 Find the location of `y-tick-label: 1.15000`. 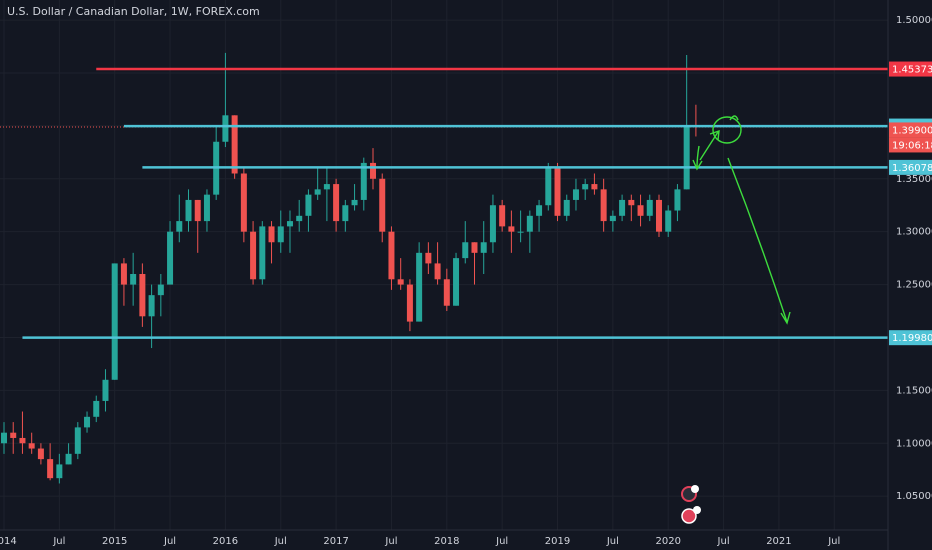

y-tick-label: 1.15000 is located at coordinates (914, 390).